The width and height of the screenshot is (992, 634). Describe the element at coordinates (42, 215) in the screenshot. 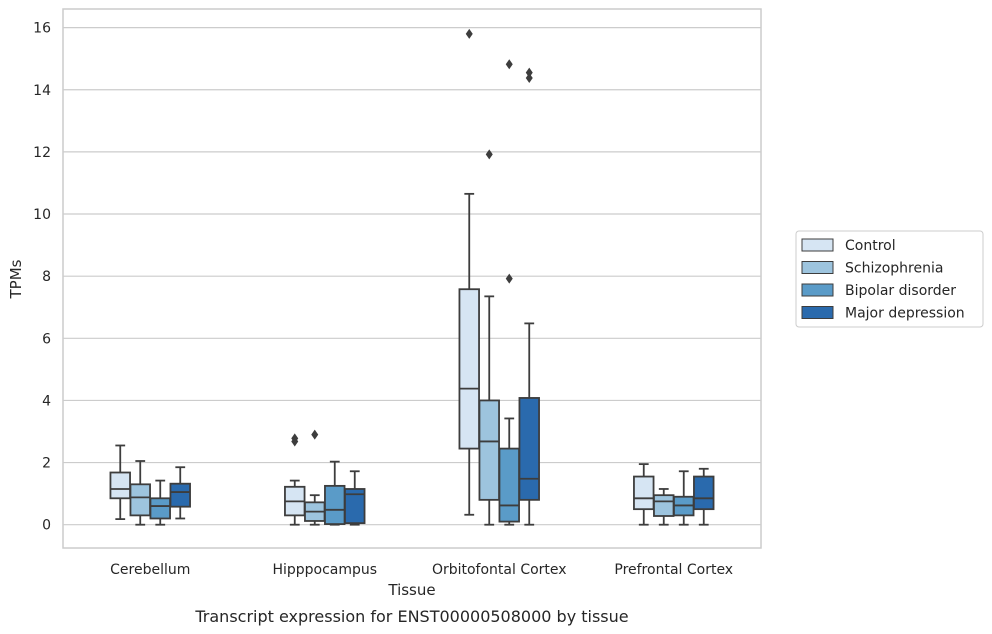

I see `y-tick-label: 10` at that location.